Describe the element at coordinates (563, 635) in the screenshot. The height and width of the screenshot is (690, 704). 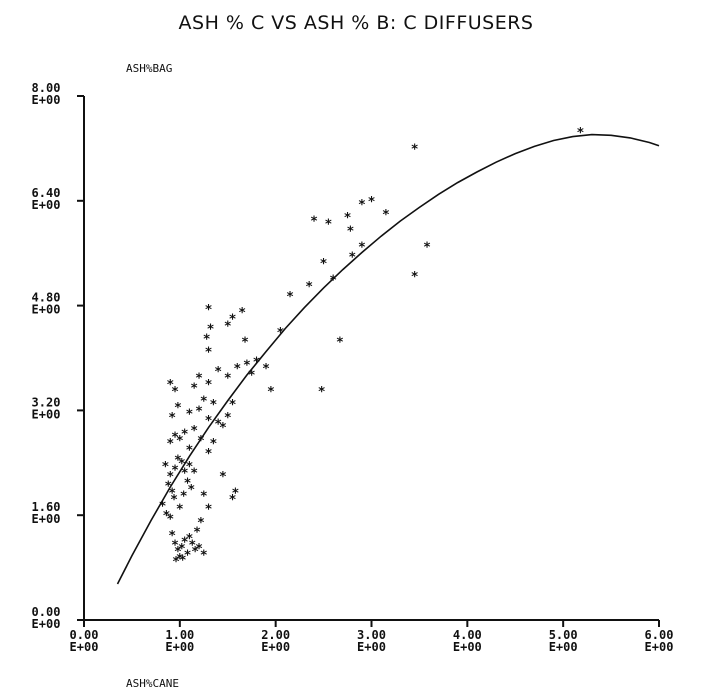
I see `x-tick-label: 5.00` at that location.